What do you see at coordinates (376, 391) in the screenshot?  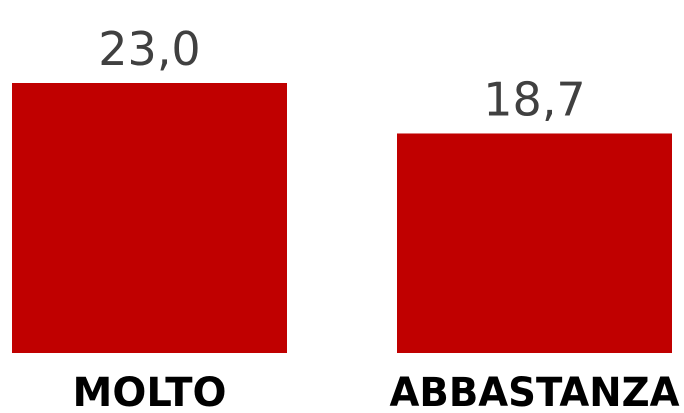 I see `category-labels-layer: MOLTO ABBASTANZA` at bounding box center [376, 391].